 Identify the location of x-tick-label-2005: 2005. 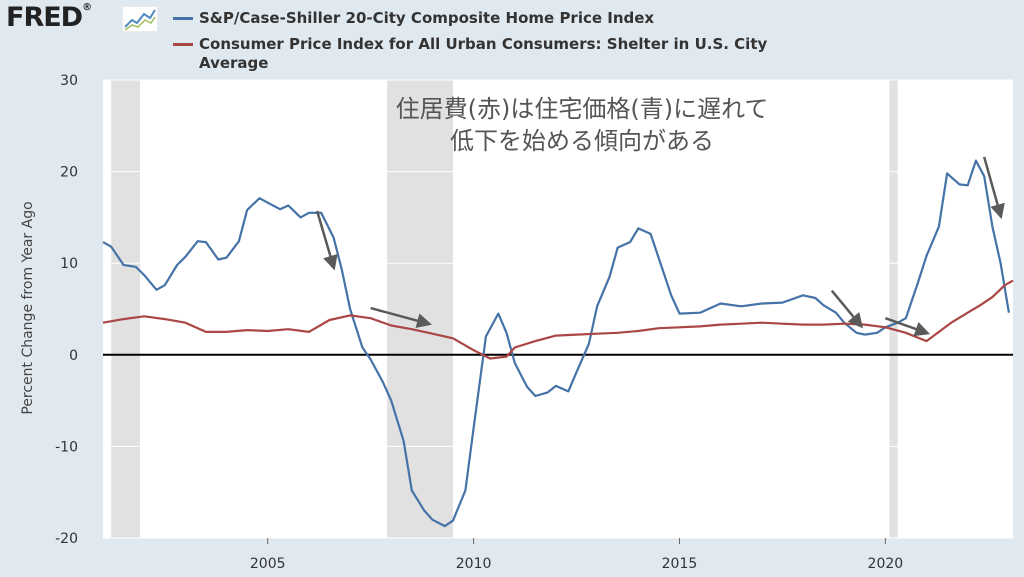
(268, 564).